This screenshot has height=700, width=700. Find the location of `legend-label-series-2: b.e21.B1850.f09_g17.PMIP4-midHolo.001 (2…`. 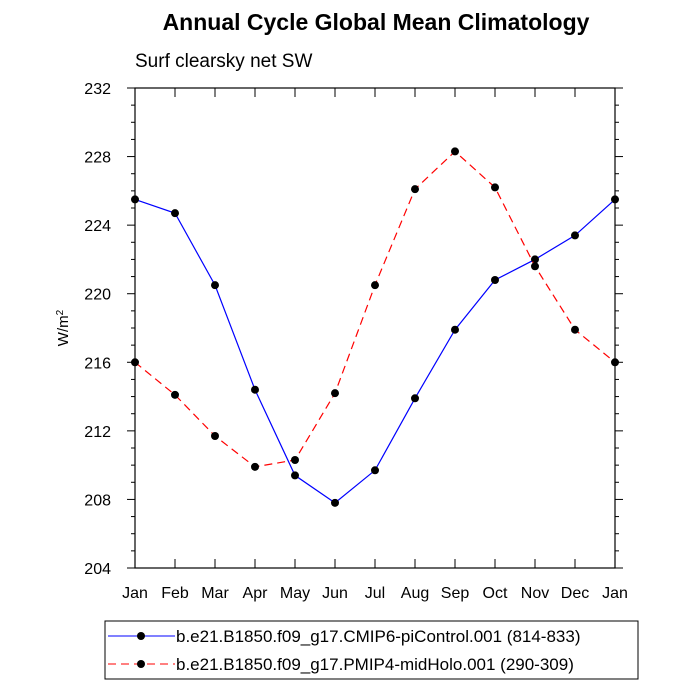

legend-label-series-2: b.e21.B1850.f09_g17.PMIP4-midHolo.001 (2… is located at coordinates (375, 664).